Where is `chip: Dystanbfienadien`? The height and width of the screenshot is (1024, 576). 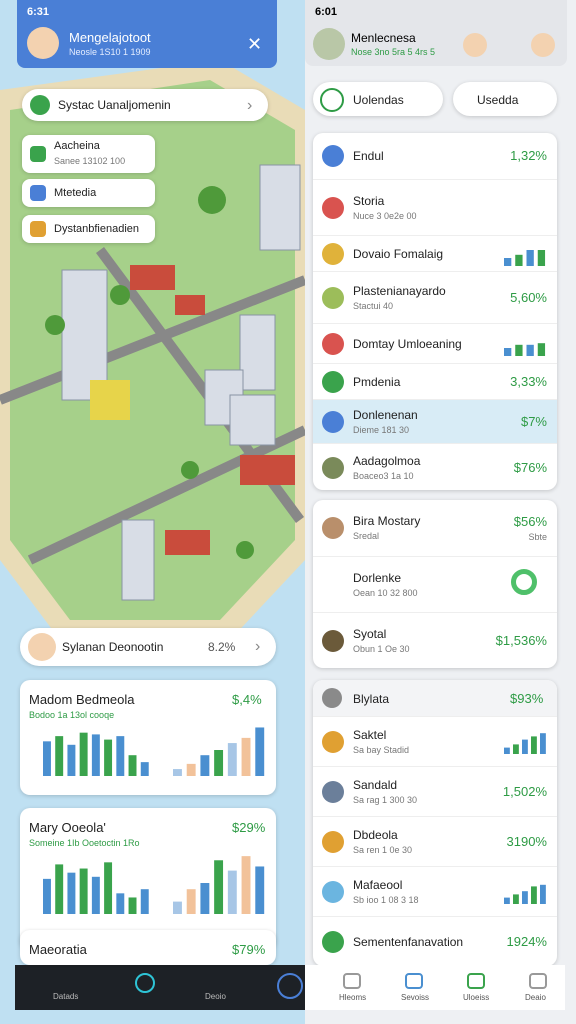
chip: Dystanbfienadien is located at coordinates (88, 229).